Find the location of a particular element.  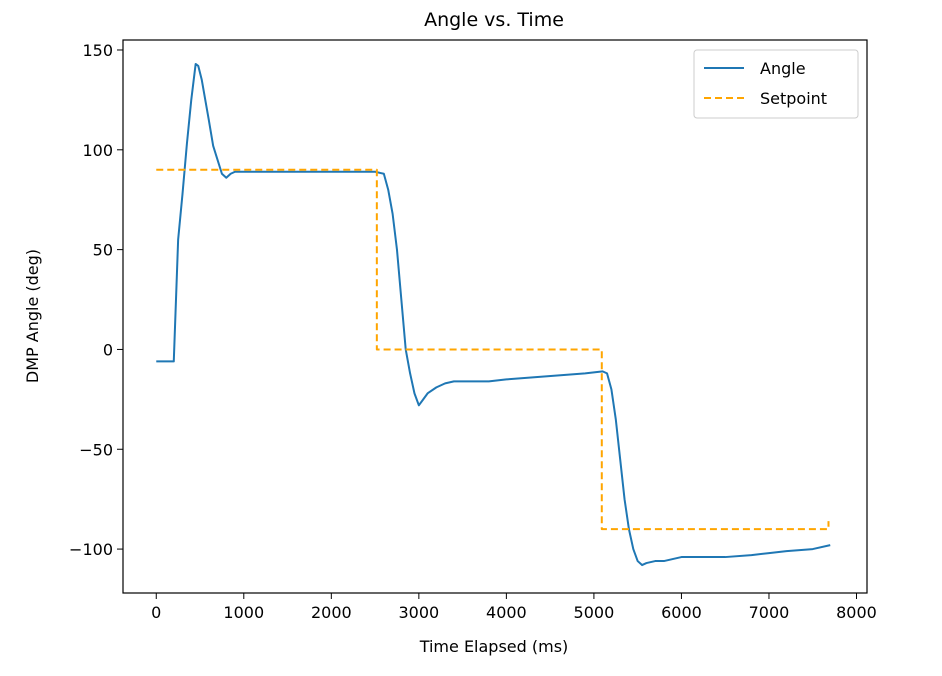

y-tick-label: 50 is located at coordinates (103, 250).